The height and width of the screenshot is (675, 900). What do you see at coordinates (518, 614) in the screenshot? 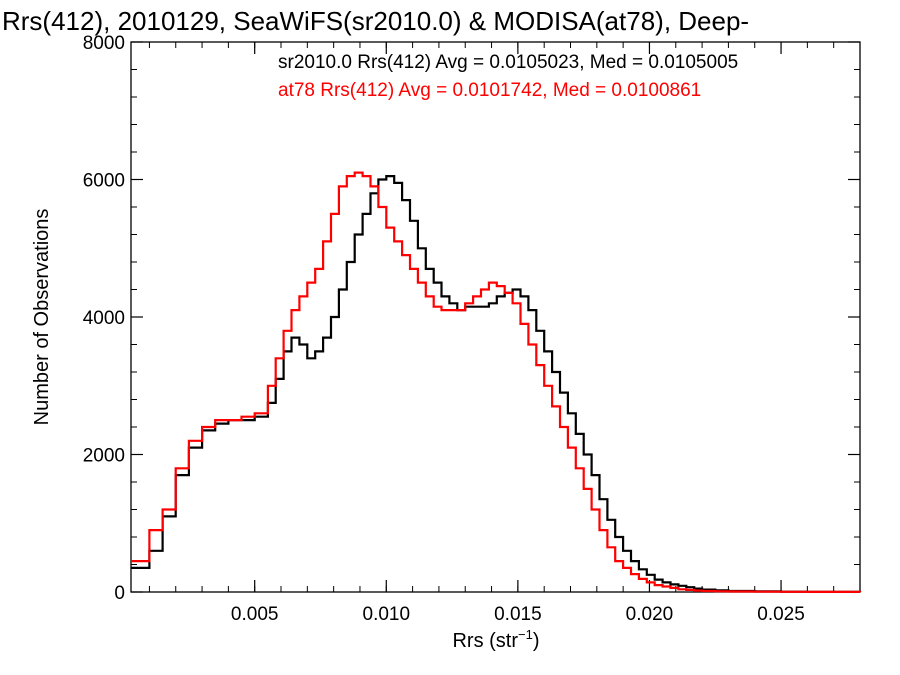
I see `x-tick-label: 0.015` at bounding box center [518, 614].